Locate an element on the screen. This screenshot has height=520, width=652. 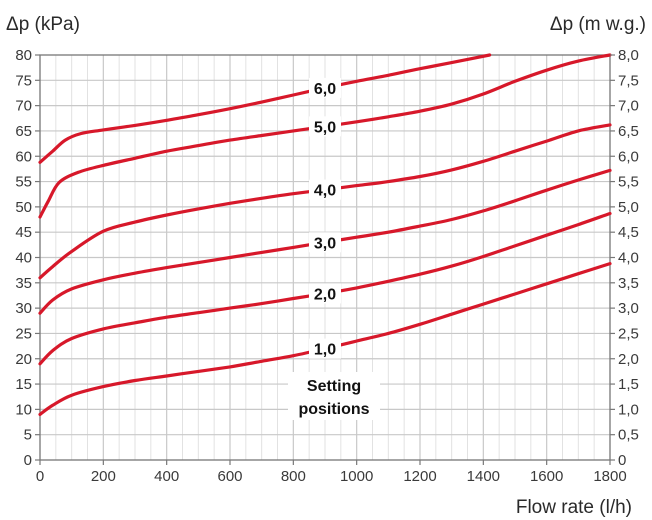
x-tick-label: 0 is located at coordinates (40, 476).